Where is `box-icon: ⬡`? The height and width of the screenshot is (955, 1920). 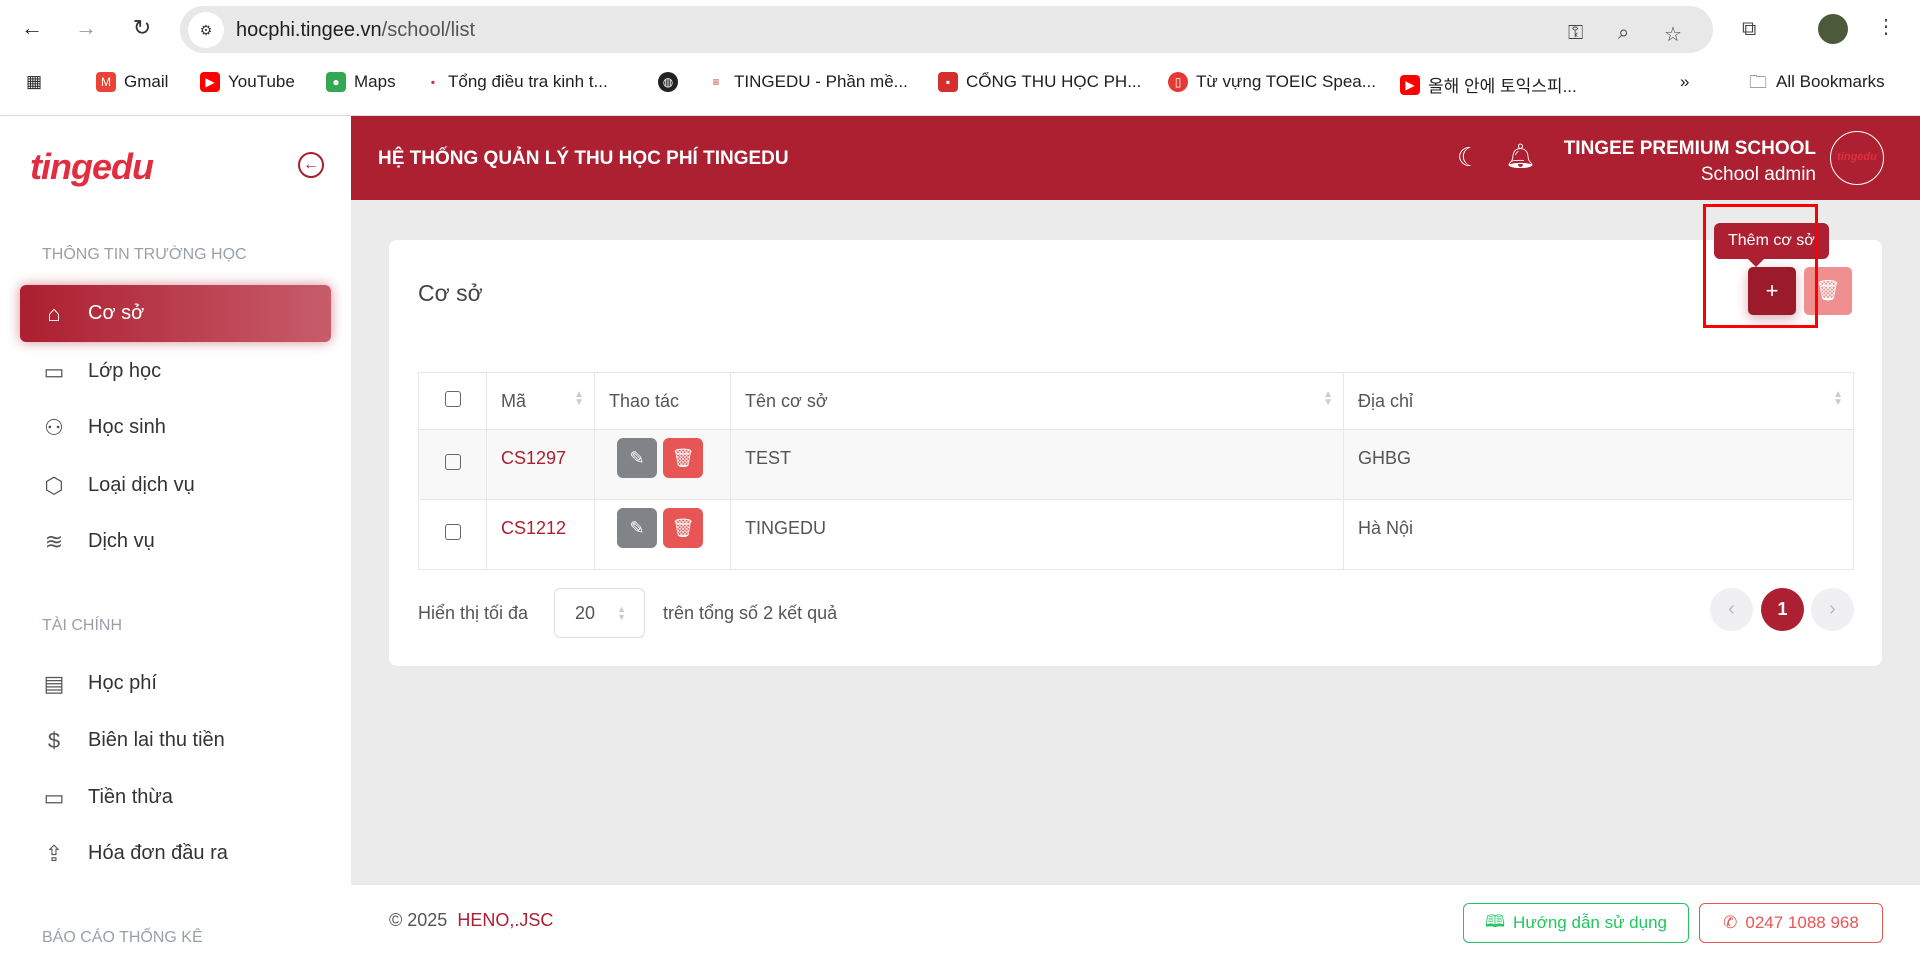 box-icon: ⬡ is located at coordinates (54, 485).